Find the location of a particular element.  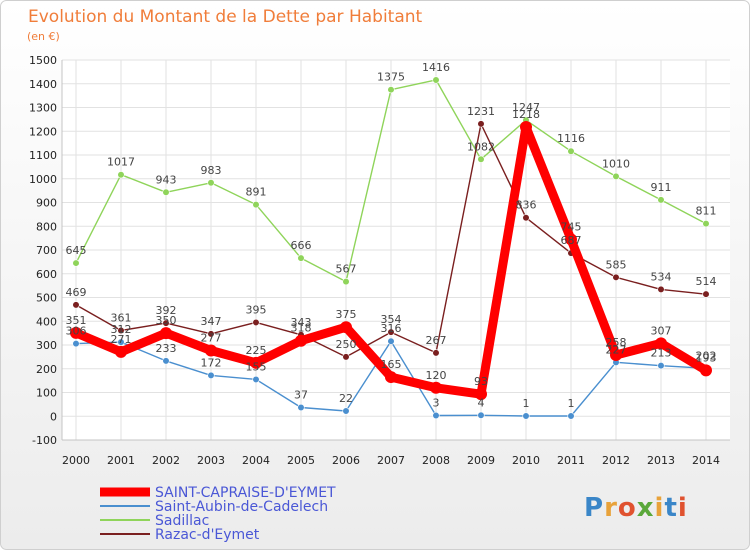

data-label: 347 is located at coordinates (211, 321).